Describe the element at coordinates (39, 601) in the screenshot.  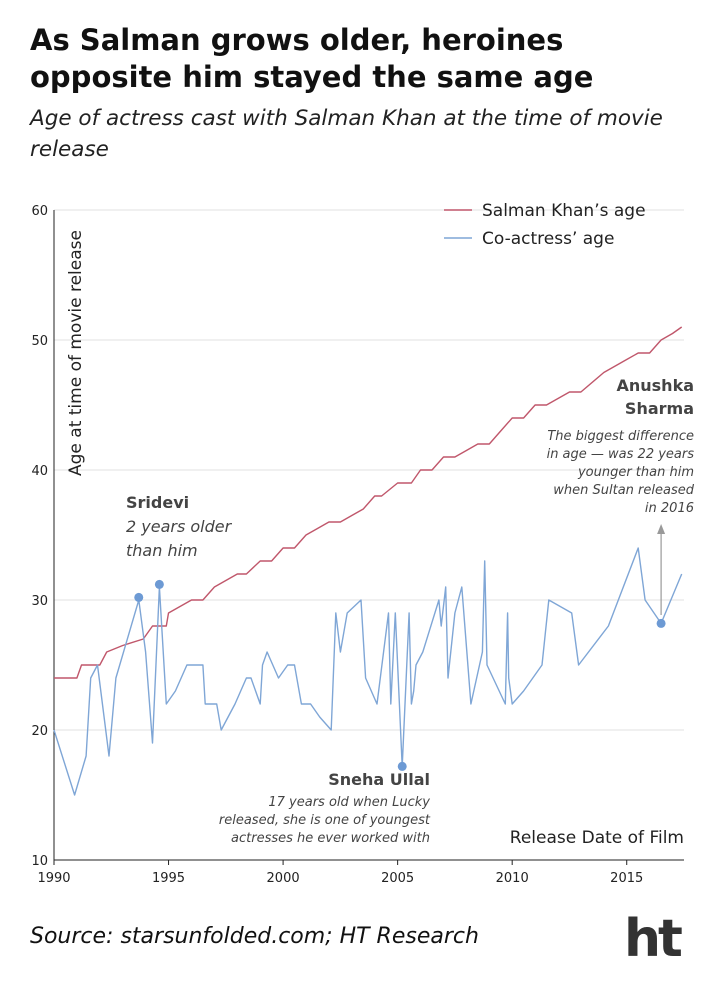
I see `y-tick-30: 30` at that location.